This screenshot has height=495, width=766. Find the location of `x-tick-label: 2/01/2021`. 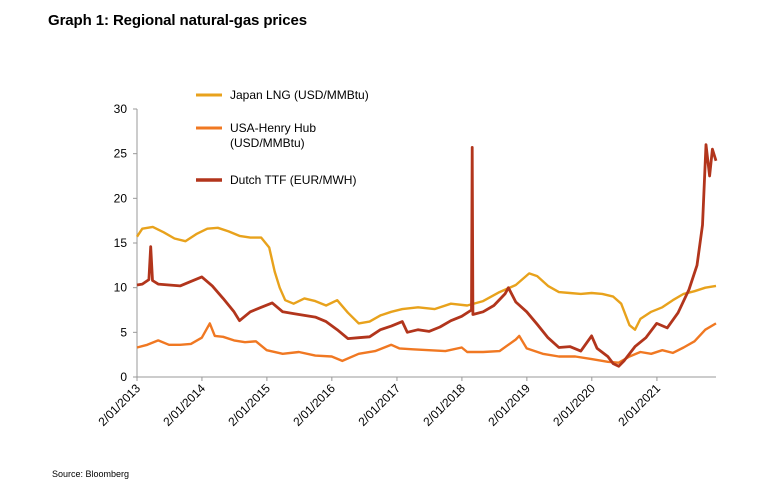

x-tick-label: 2/01/2021 is located at coordinates (639, 405).